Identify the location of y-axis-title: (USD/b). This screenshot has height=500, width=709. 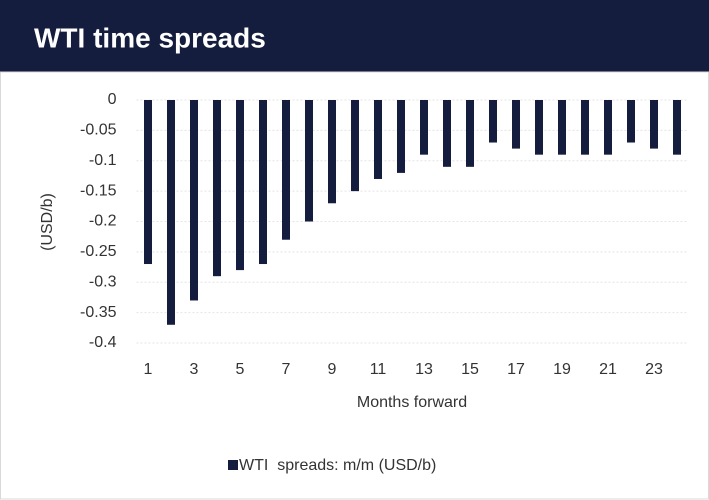
(47, 222).